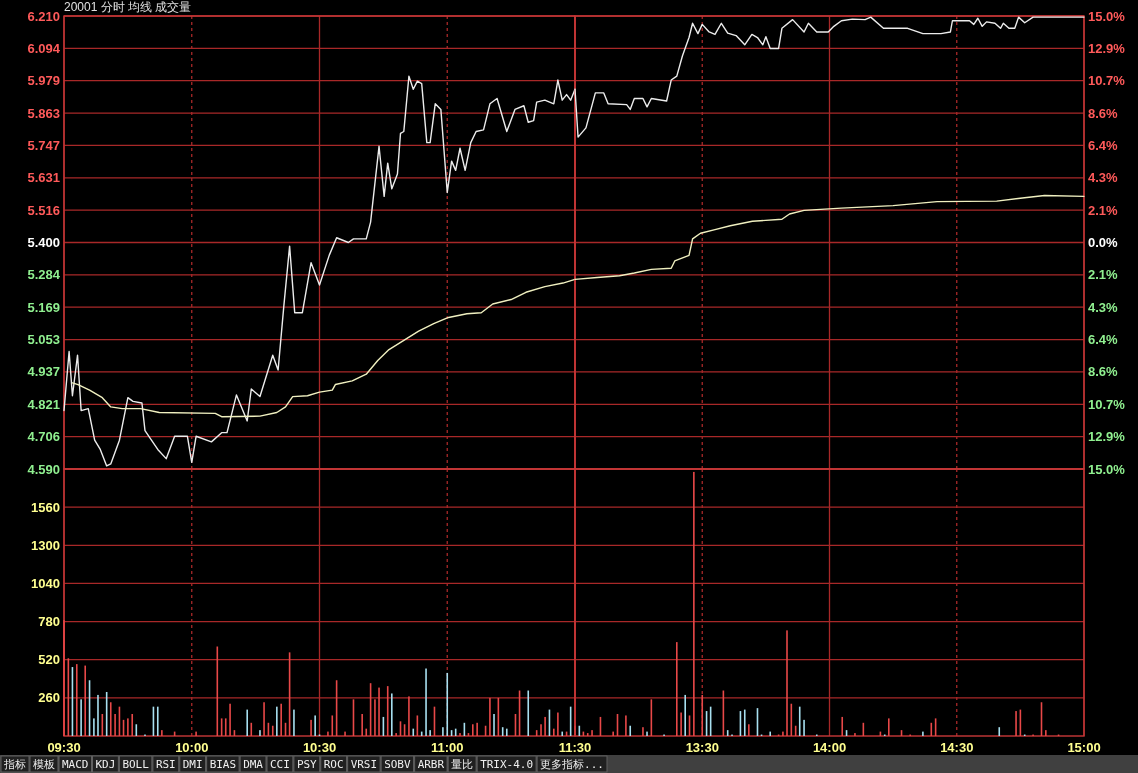  I want to click on y-tick-label: 4.937, so click(43, 372).